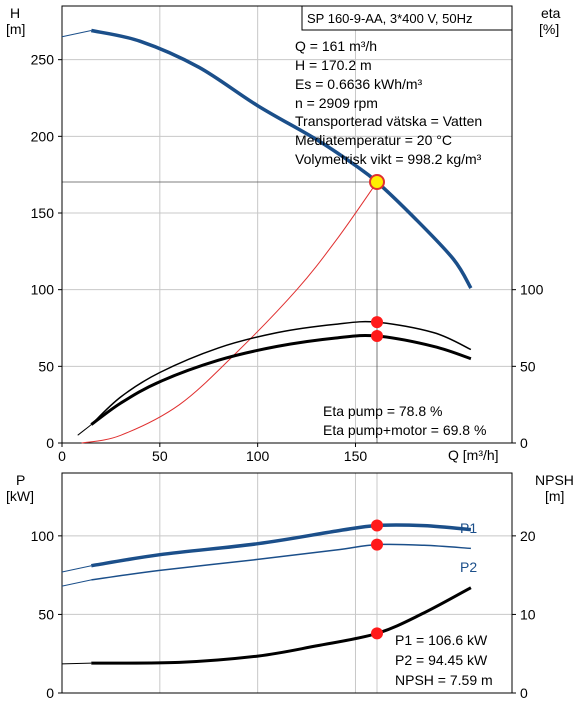 This screenshot has height=711, width=585. I want to click on top-info-line-3: n = 2909 rpm, so click(336, 103).